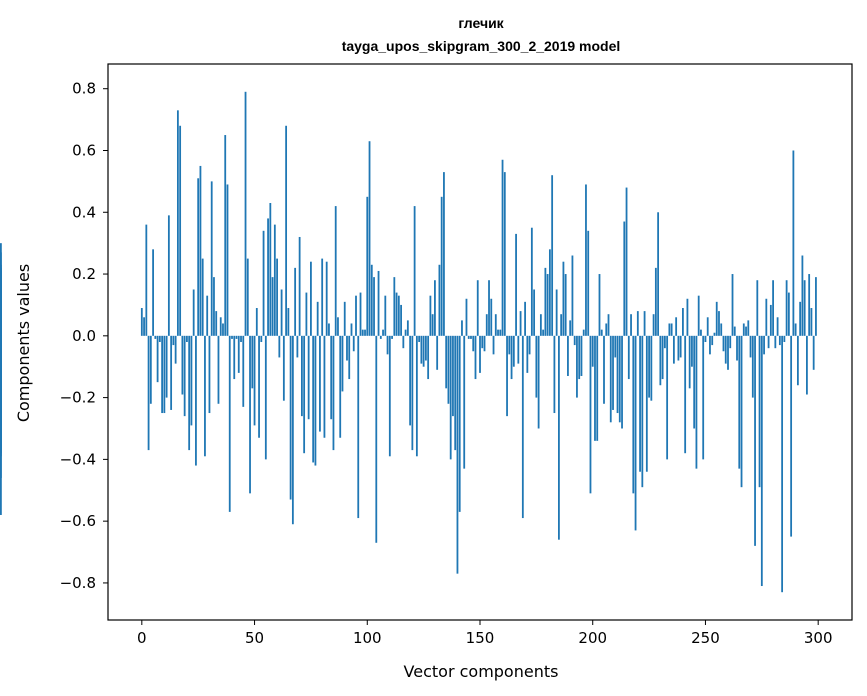 The width and height of the screenshot is (867, 696). I want to click on y-tick-label: 0.4, so click(84, 212).